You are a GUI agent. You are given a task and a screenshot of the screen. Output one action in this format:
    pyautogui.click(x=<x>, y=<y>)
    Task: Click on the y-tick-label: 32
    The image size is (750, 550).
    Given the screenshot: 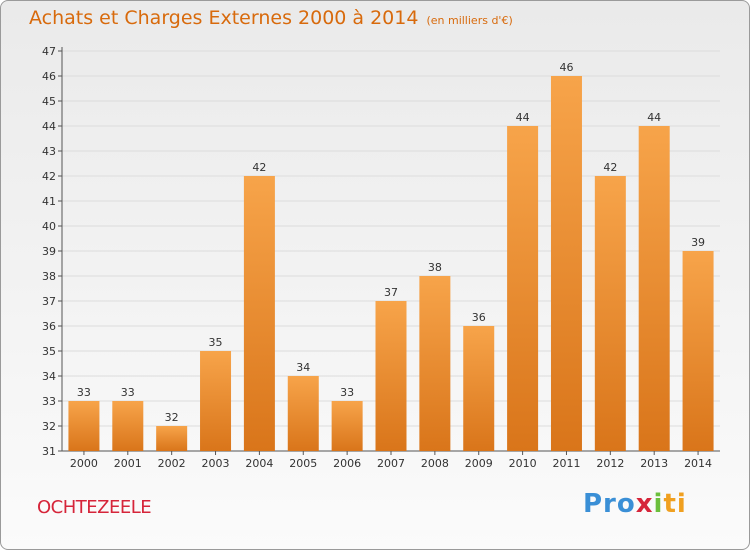 What is the action you would take?
    pyautogui.click(x=49, y=426)
    